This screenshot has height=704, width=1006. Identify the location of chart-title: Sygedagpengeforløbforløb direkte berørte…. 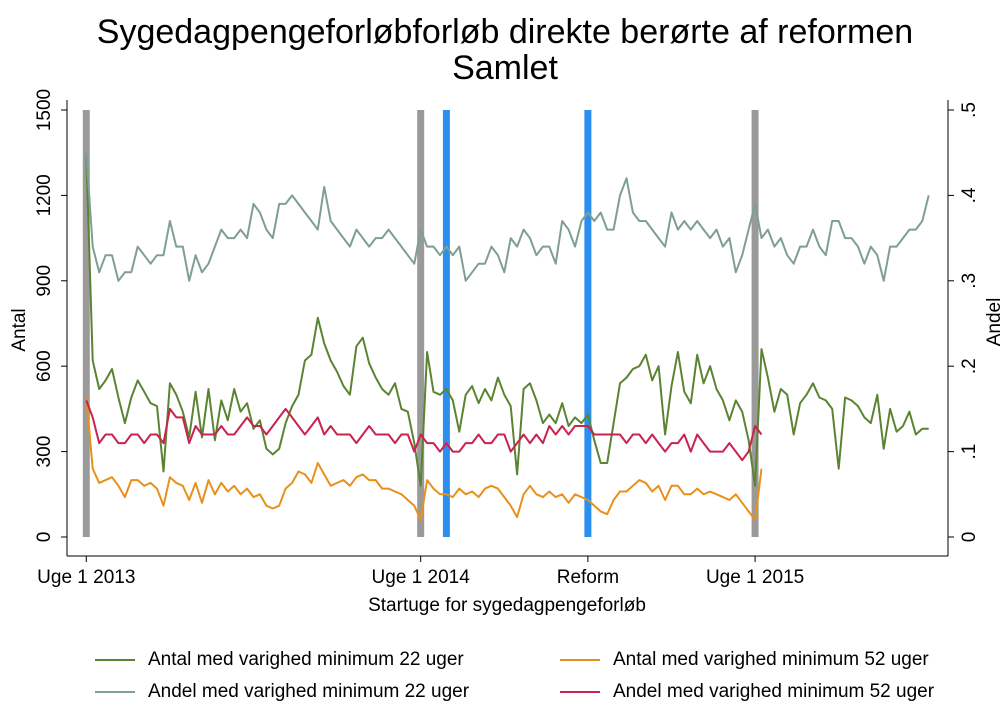
(505, 32).